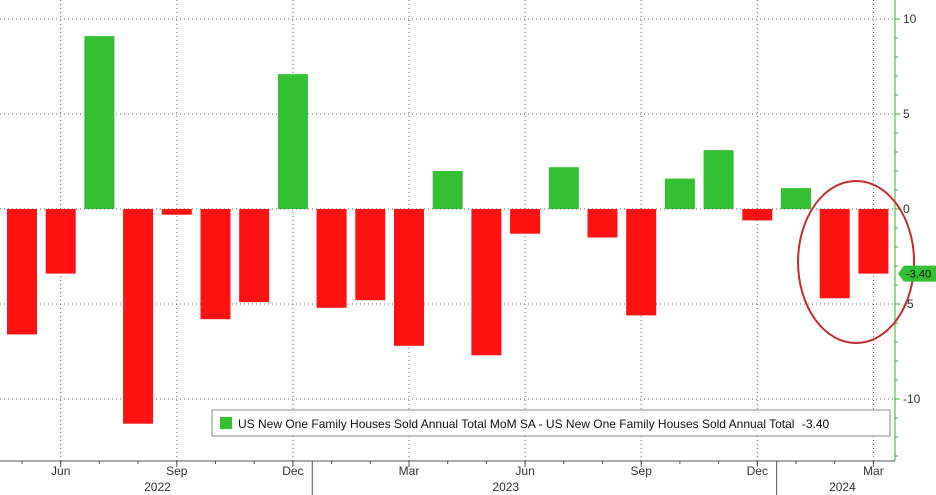 This screenshot has height=495, width=936. I want to click on y-tick-label: -10, so click(912, 399).